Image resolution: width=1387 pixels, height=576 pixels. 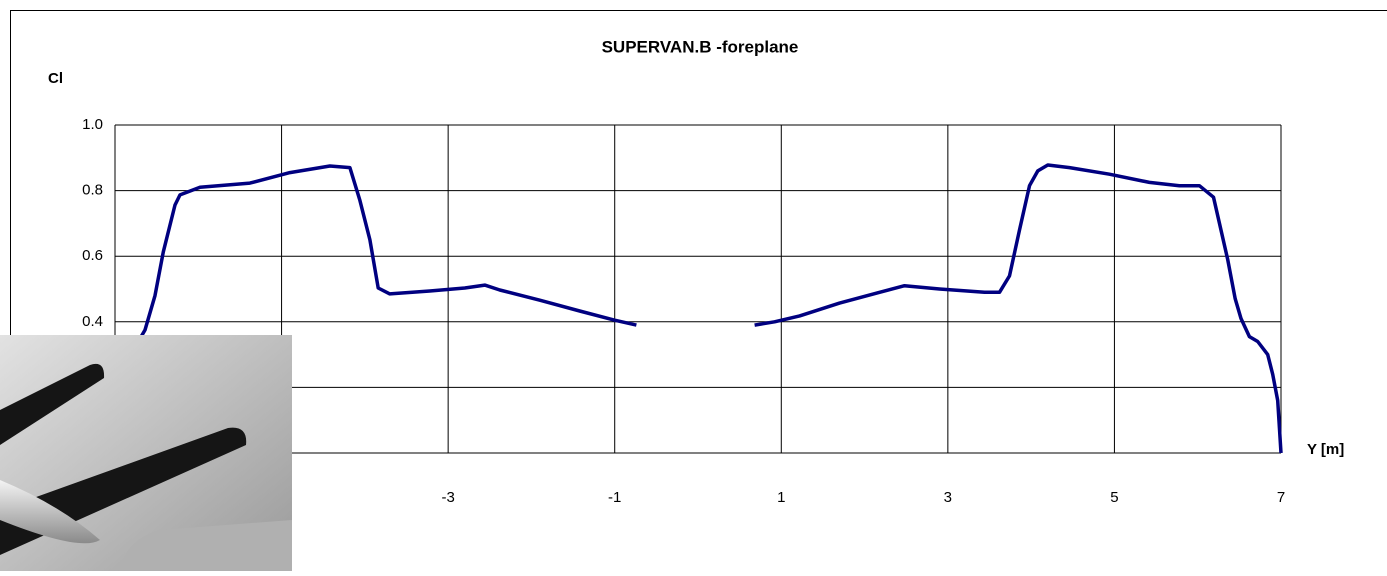 I want to click on y-tick-label: 1.0, so click(x=92, y=124).